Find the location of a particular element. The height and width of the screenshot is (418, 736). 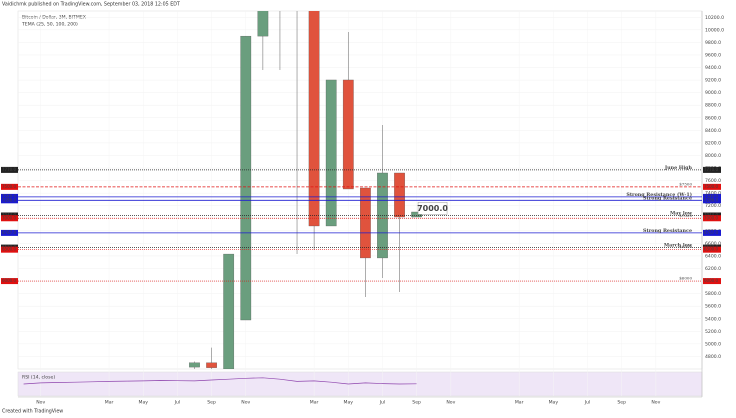

y-tick-label: 8200.0 is located at coordinates (713, 143).